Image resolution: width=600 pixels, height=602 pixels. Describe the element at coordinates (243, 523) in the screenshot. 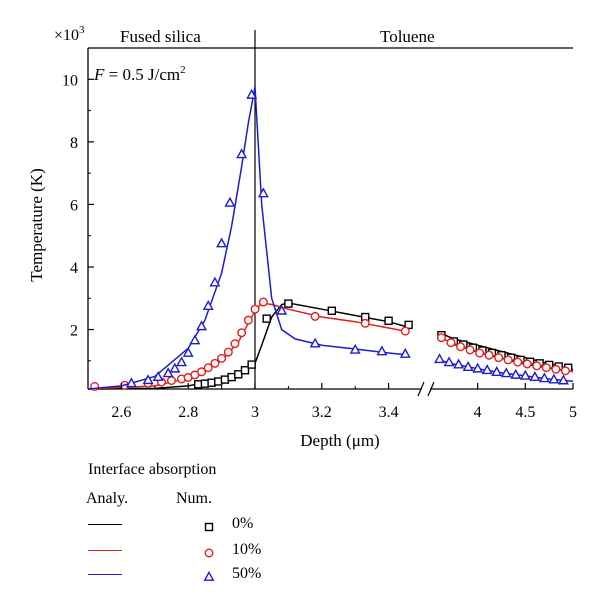

I see `legend-label: 0%` at that location.